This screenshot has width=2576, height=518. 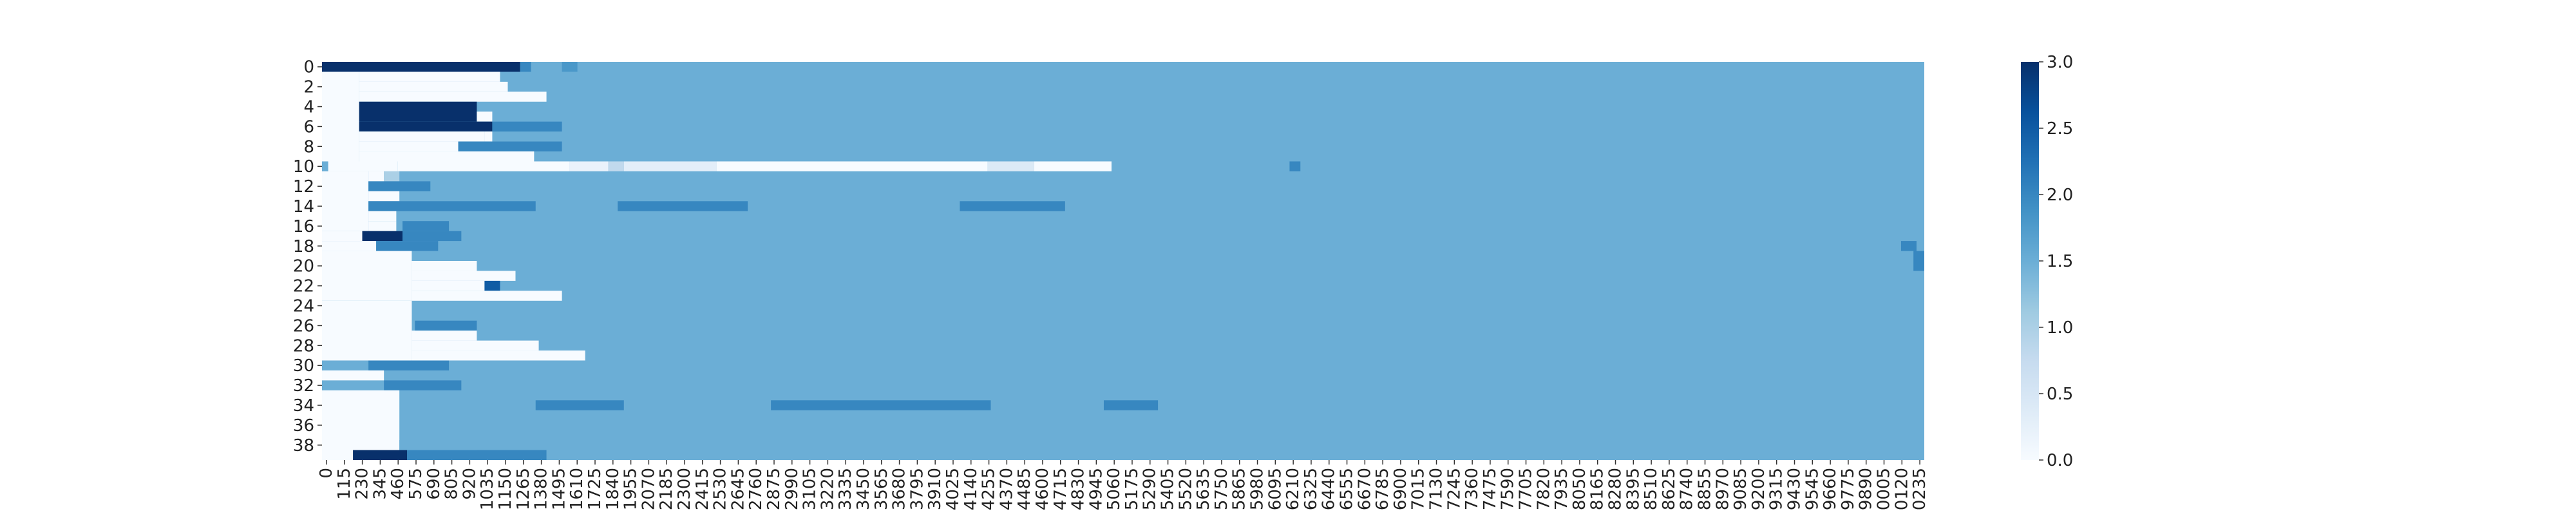 What do you see at coordinates (810, 489) in the screenshot?
I see `x-tick-label: 3105` at bounding box center [810, 489].